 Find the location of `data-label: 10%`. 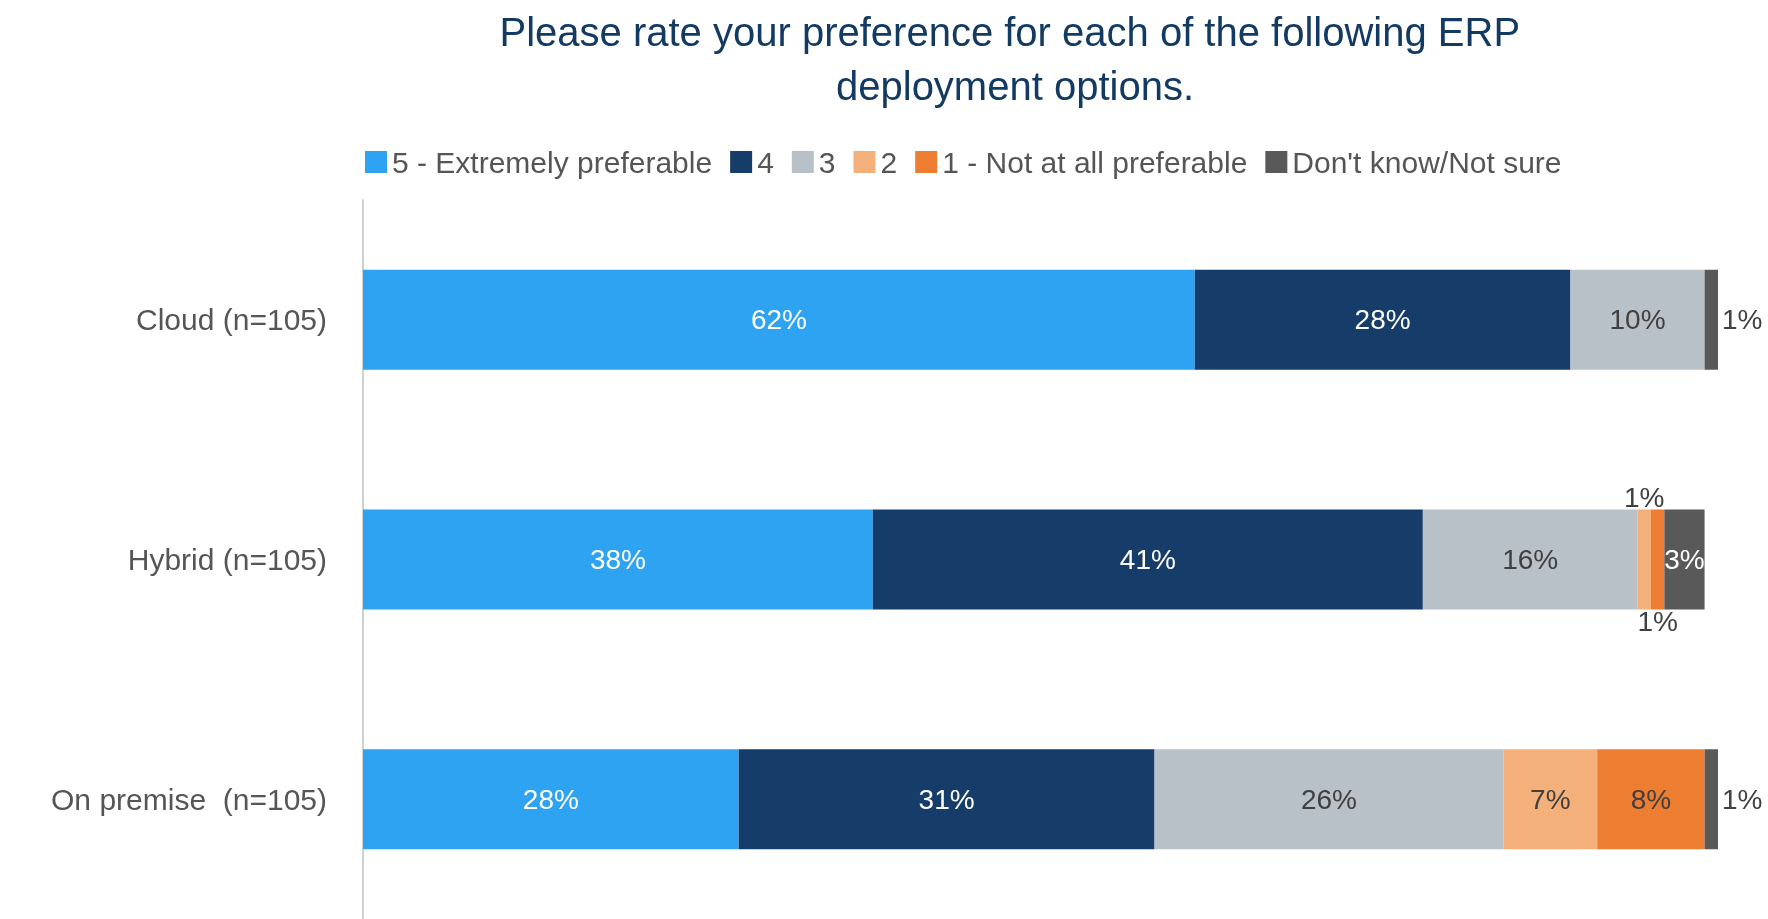

data-label: 10% is located at coordinates (1637, 320).